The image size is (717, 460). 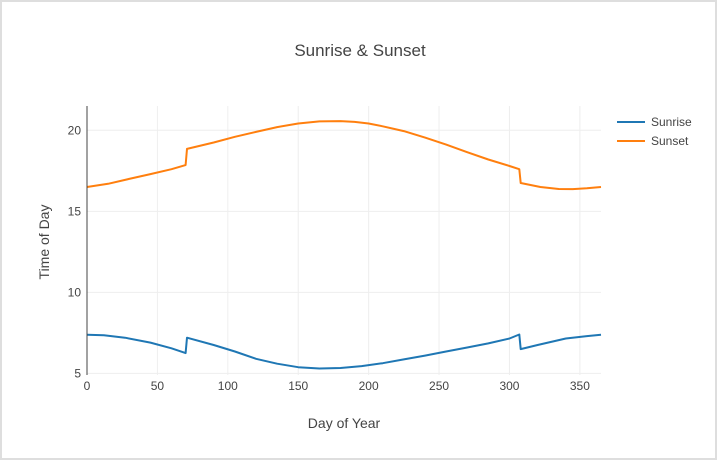 I want to click on sunrise-line, so click(x=344, y=351).